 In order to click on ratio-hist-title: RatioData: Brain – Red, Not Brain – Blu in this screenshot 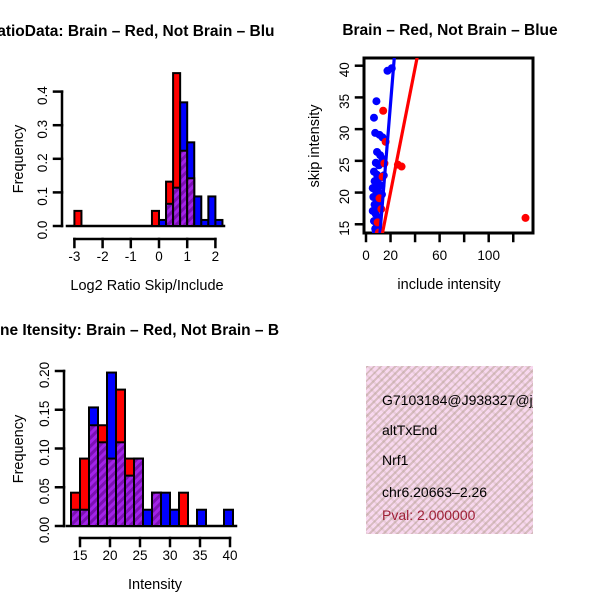, I will do `click(137, 31)`.